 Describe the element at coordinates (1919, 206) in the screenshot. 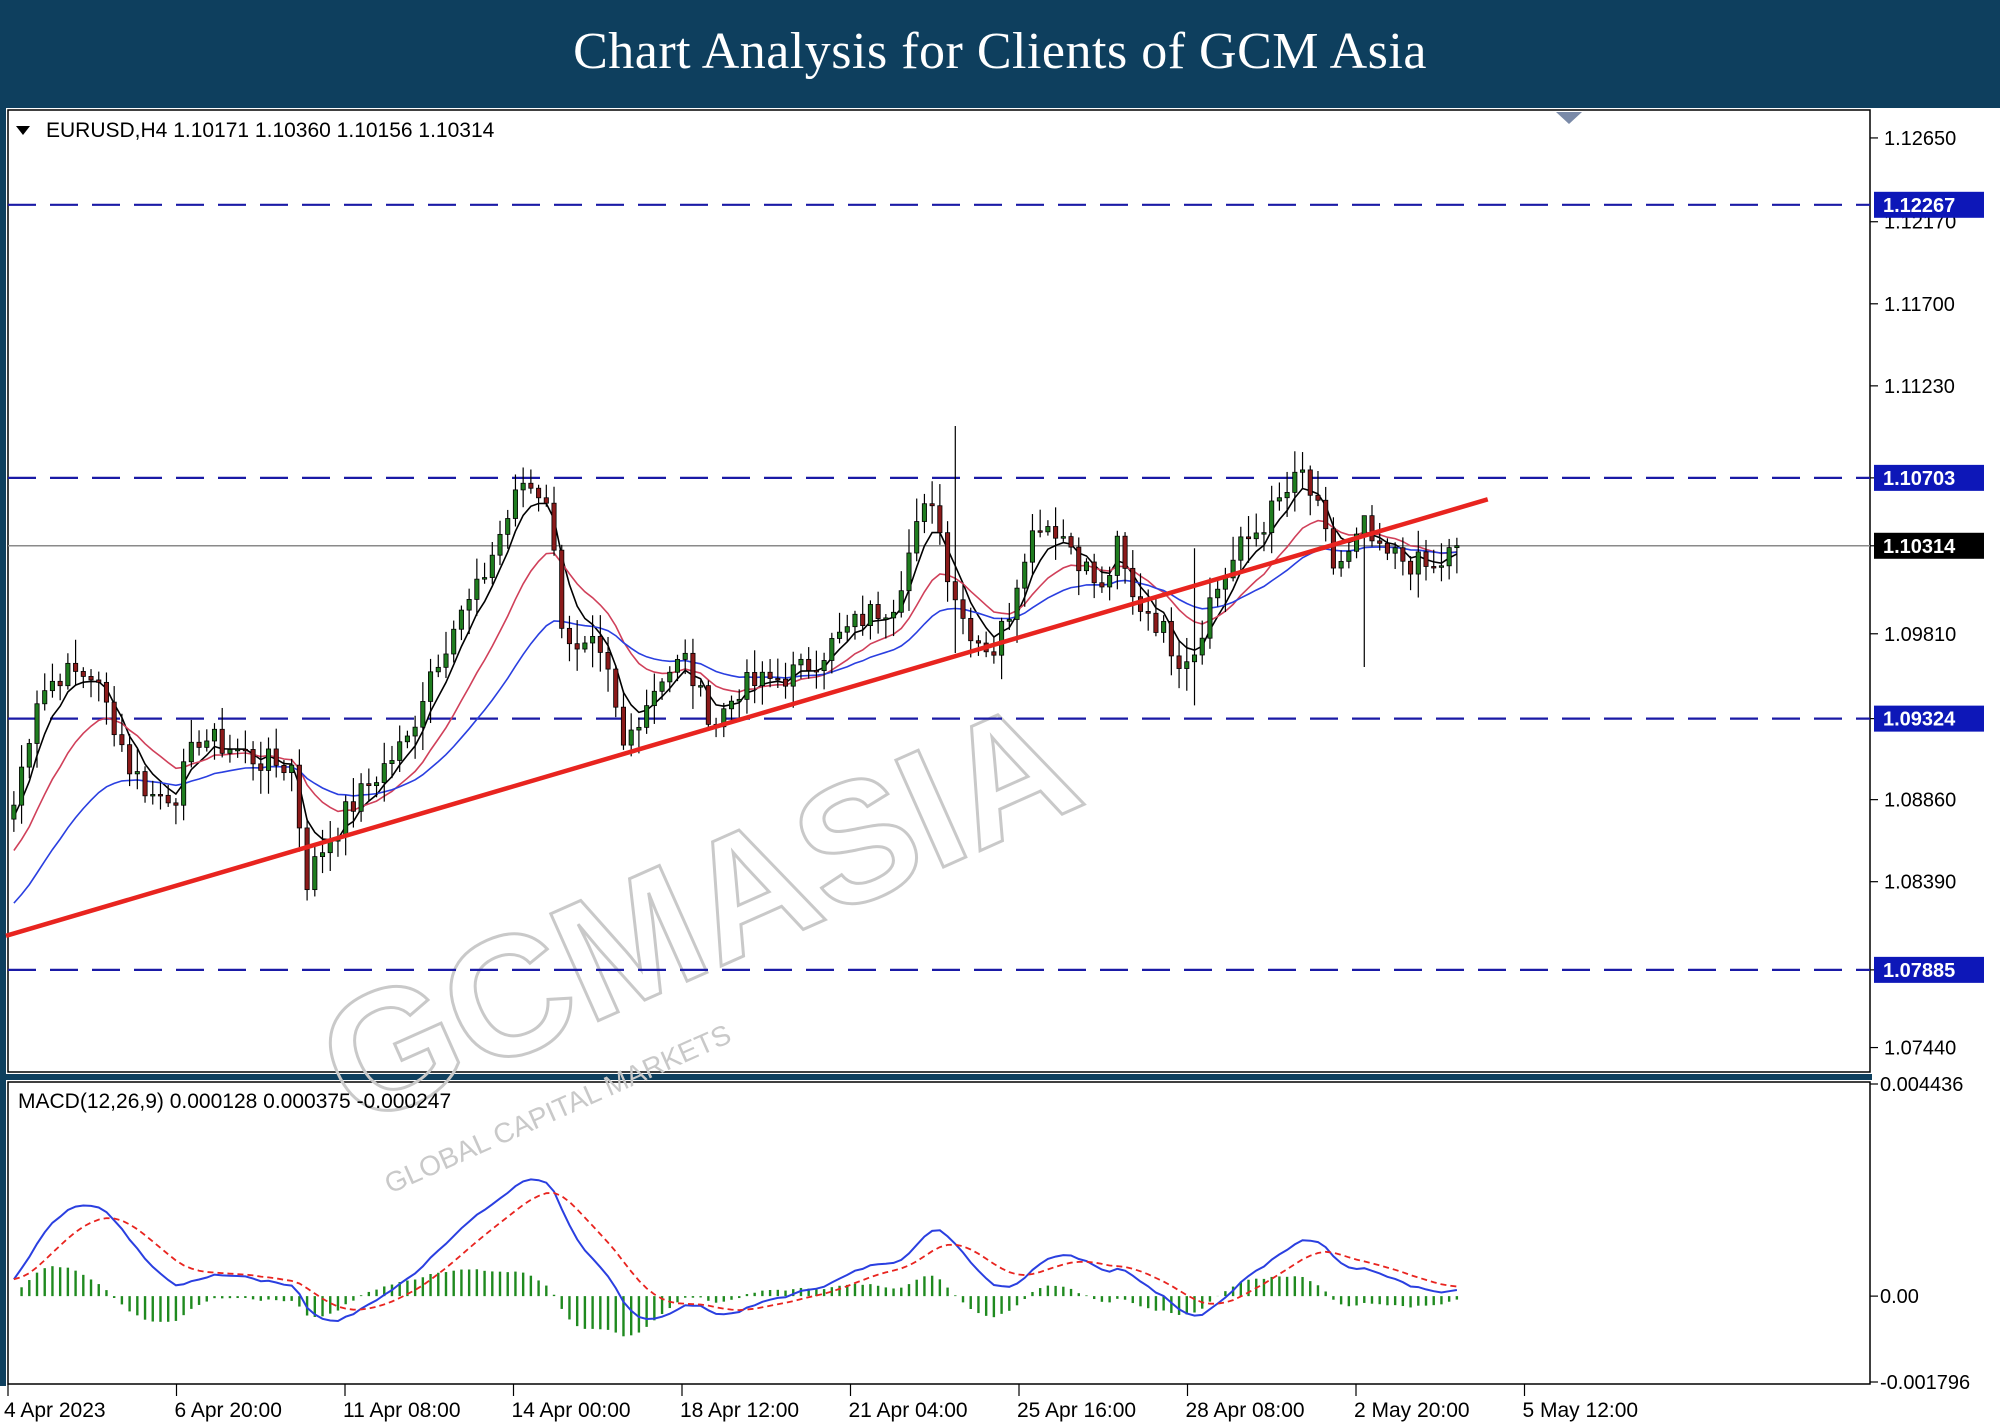

I see `price-label-text: 1.12267` at that location.